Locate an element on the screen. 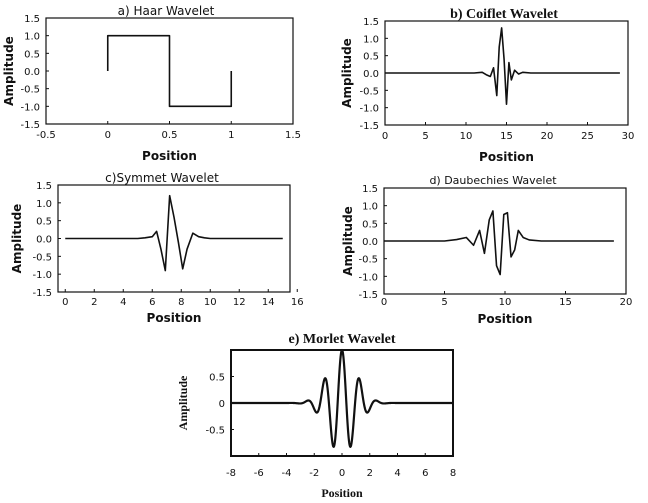 This screenshot has width=648, height=503. coiflet-y-tick-label: -1.0 is located at coordinates (369, 109).